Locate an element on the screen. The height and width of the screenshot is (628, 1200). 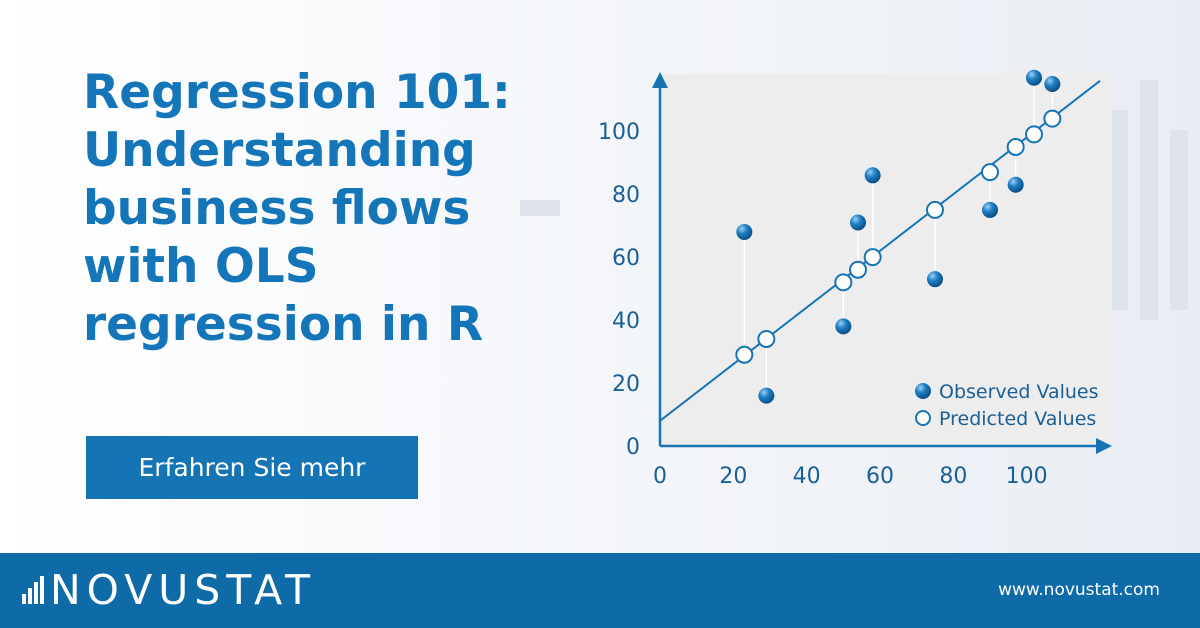
y-axis-arrow is located at coordinates (660, 80).